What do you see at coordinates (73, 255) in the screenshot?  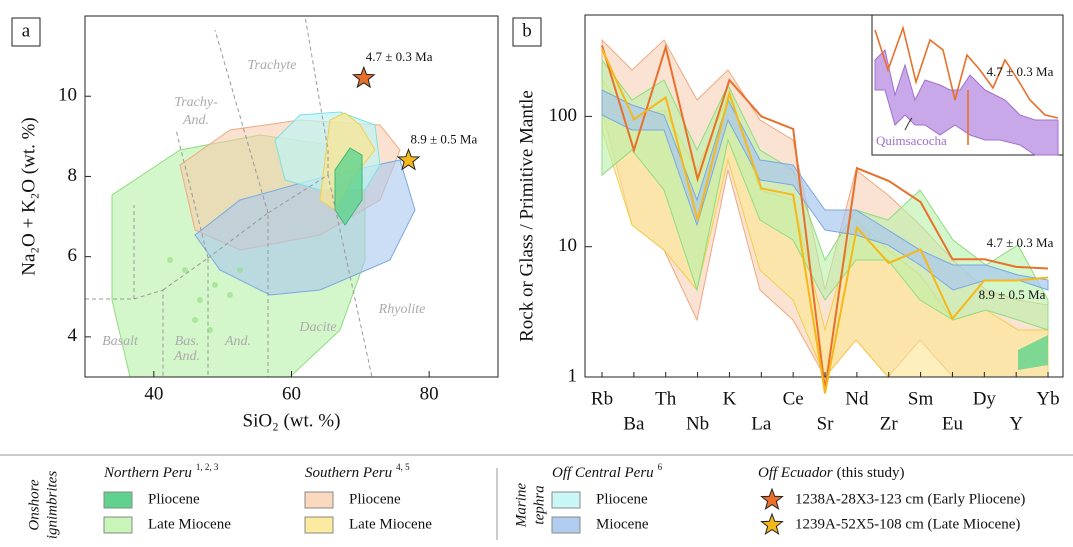 I see `y-tick-label: 6` at bounding box center [73, 255].